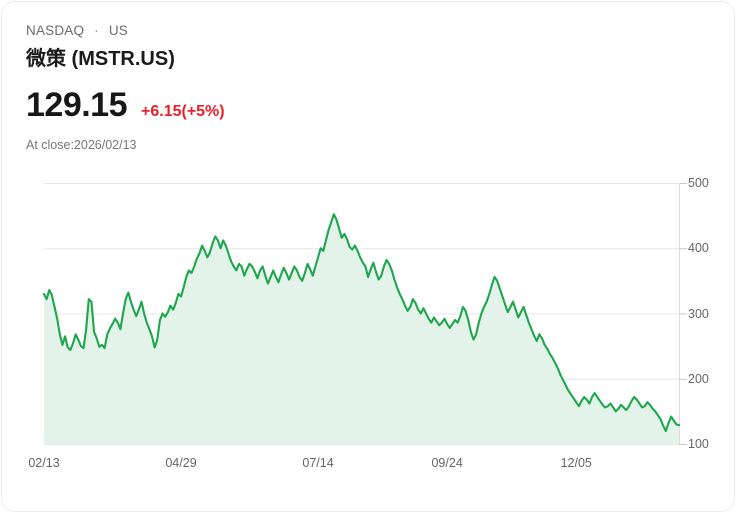 The height and width of the screenshot is (513, 736). I want to click on x-axis-tick-label: 04/29, so click(181, 463).